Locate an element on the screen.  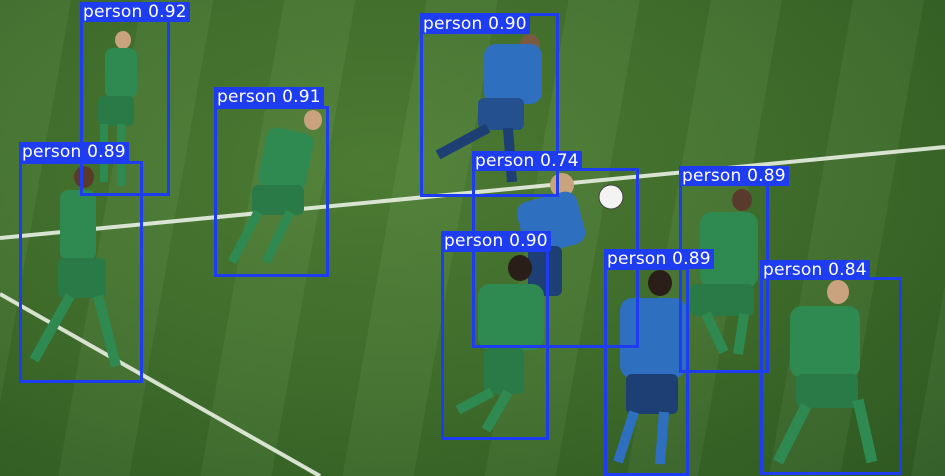
detection-9: person 0.84 is located at coordinates (831, 367).